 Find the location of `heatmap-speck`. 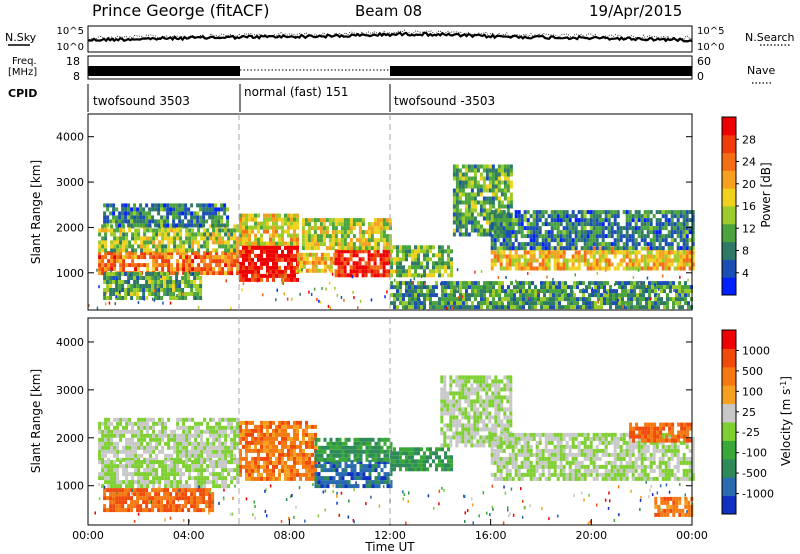

heatmap-speck is located at coordinates (189, 272).